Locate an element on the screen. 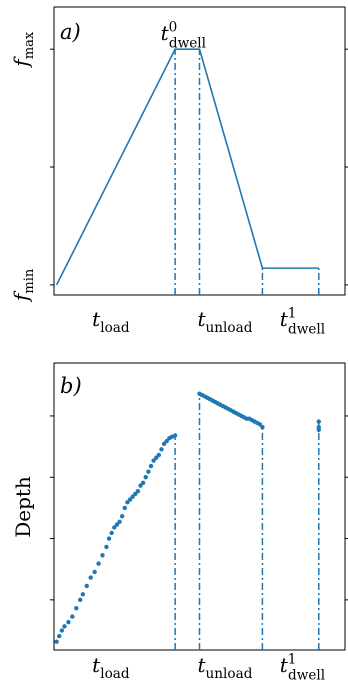  phase-label-b-dwell1: t1 dwell is located at coordinates (302, 666).